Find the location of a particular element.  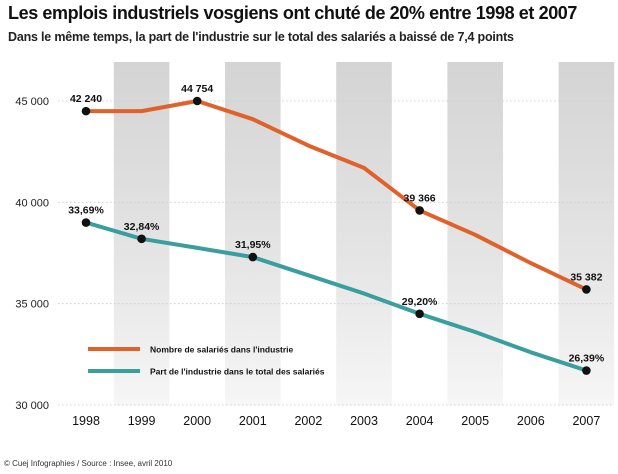

data-label: 39 366 is located at coordinates (420, 198).